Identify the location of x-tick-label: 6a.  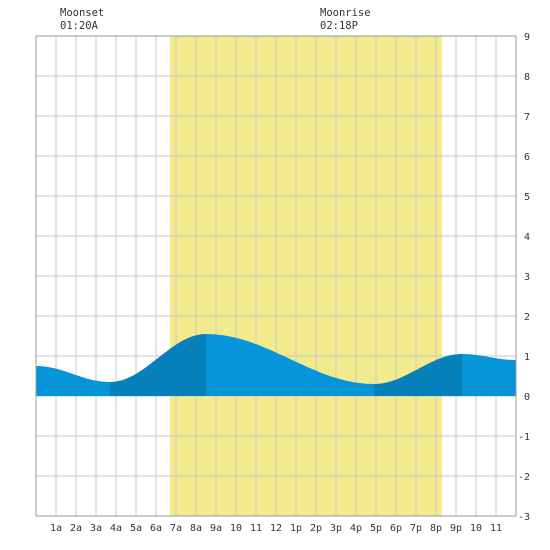
(156, 528).